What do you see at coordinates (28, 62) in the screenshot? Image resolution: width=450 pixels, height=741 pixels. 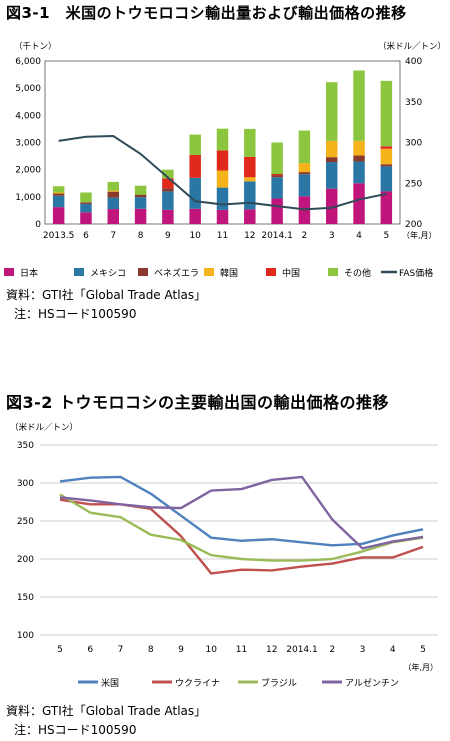 I see `left-axis-tick-label: 6,000` at bounding box center [28, 62].